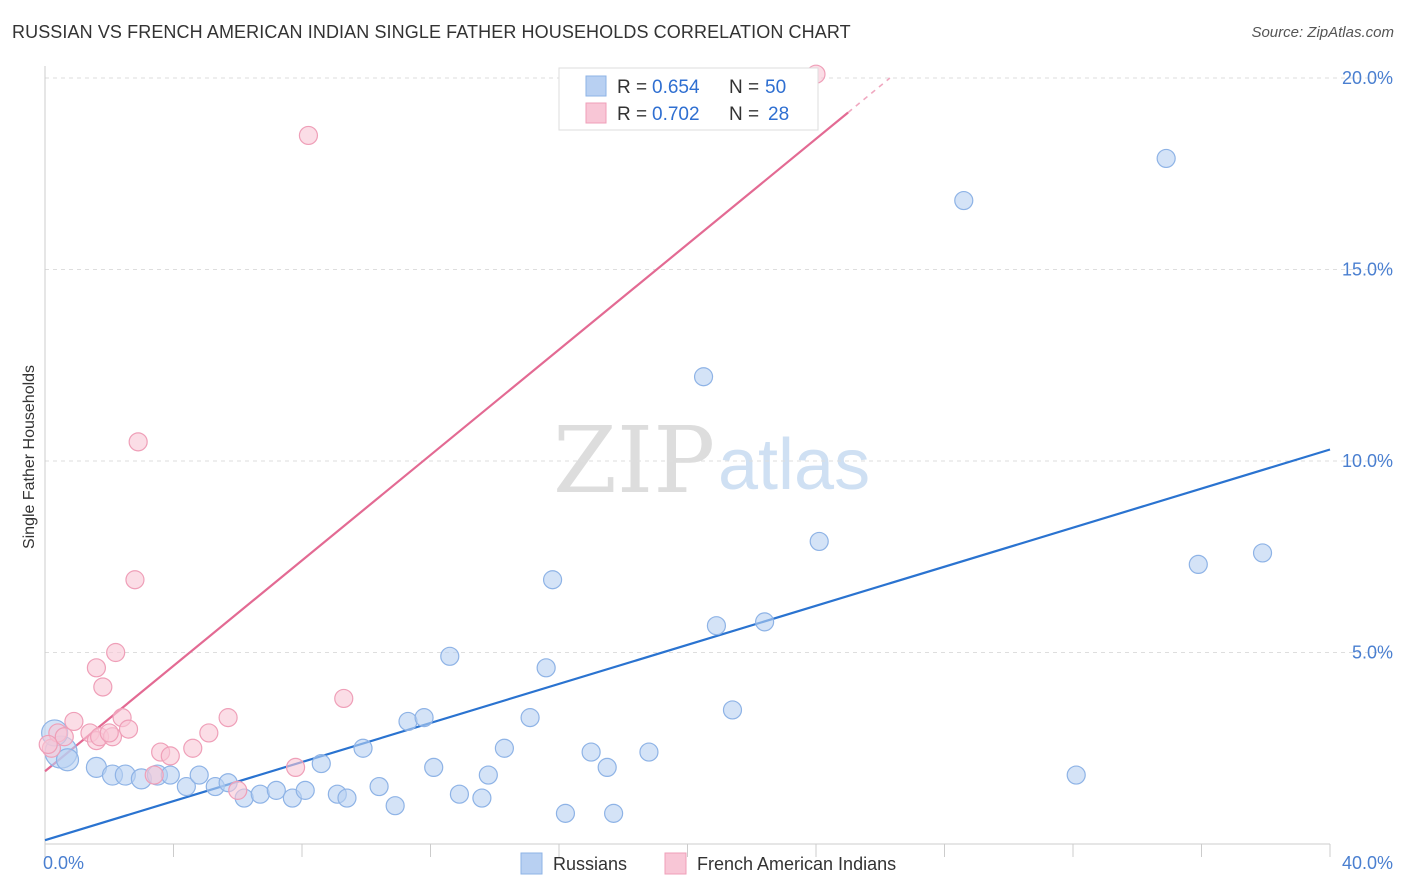 Image resolution: width=1406 pixels, height=892 pixels. I want to click on bottom-legend-label-russians: Russians, so click(590, 864).